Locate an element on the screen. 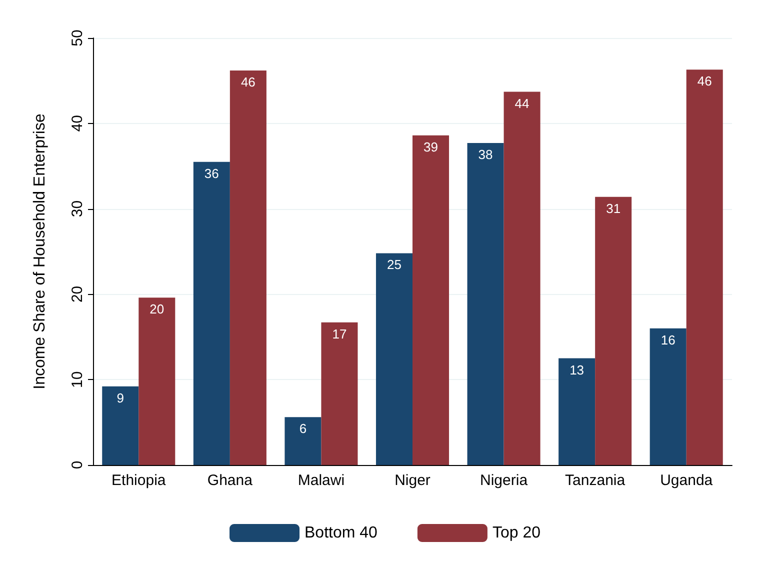 This screenshot has width=770, height=563. data-label: 44 is located at coordinates (522, 103).